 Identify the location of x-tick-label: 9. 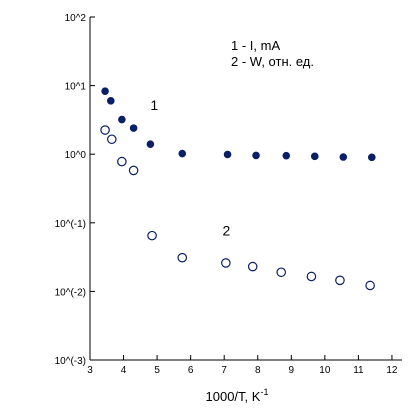
(292, 370).